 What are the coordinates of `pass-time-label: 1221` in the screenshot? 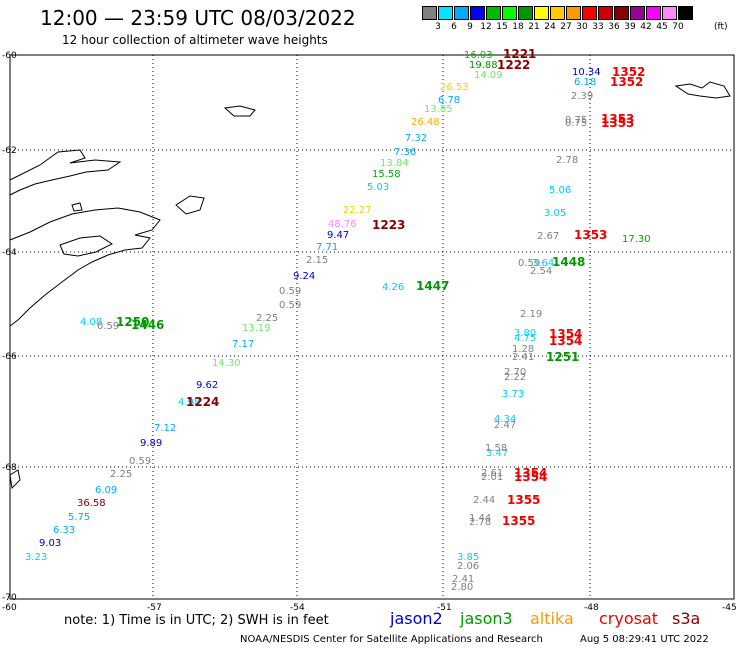 It's located at (520, 54).